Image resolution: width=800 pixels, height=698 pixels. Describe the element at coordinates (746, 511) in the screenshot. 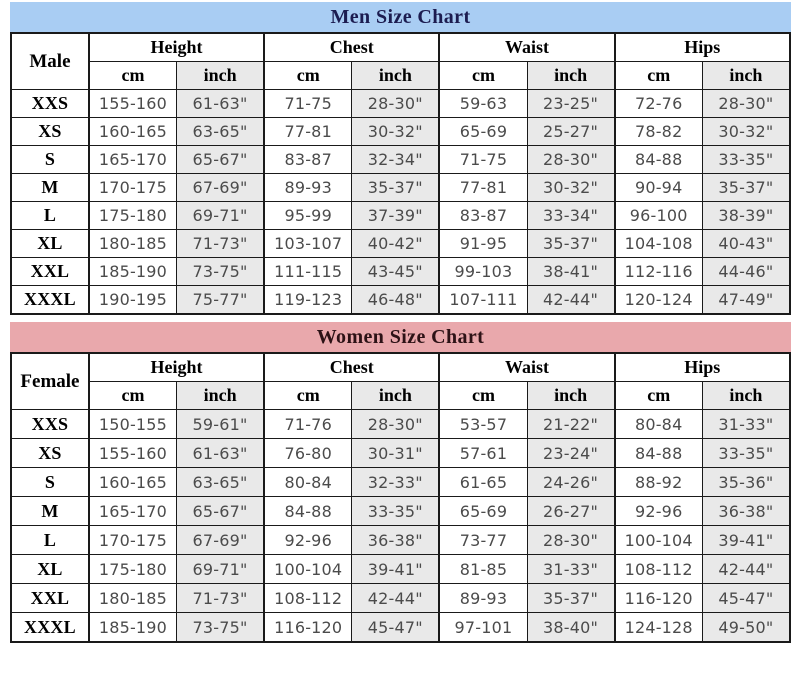

I see `women-measurement-cell: 36-38"` at that location.